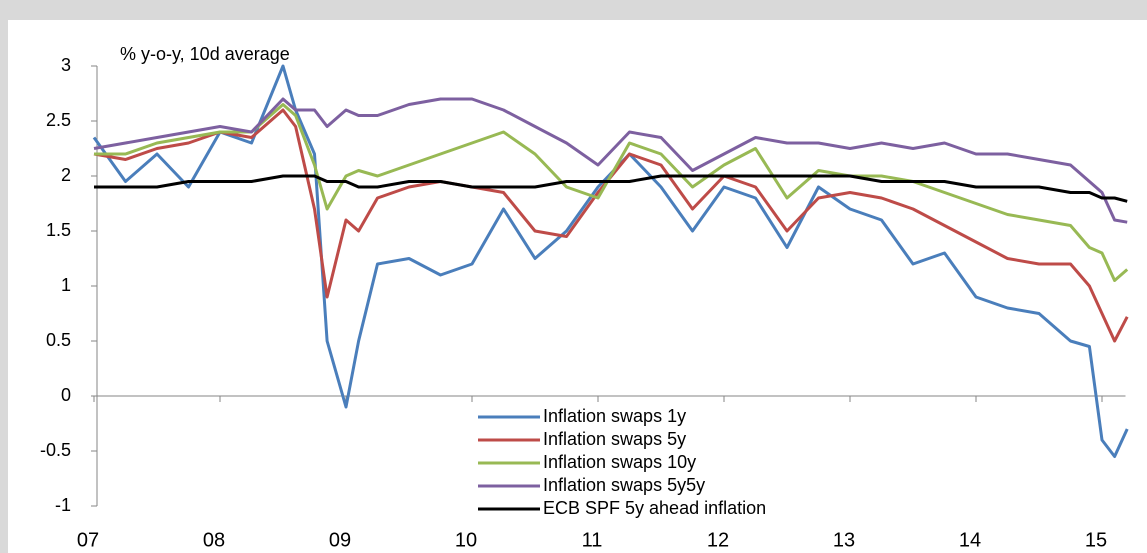 The width and height of the screenshot is (1147, 553). I want to click on x-tick-label: 12, so click(718, 540).